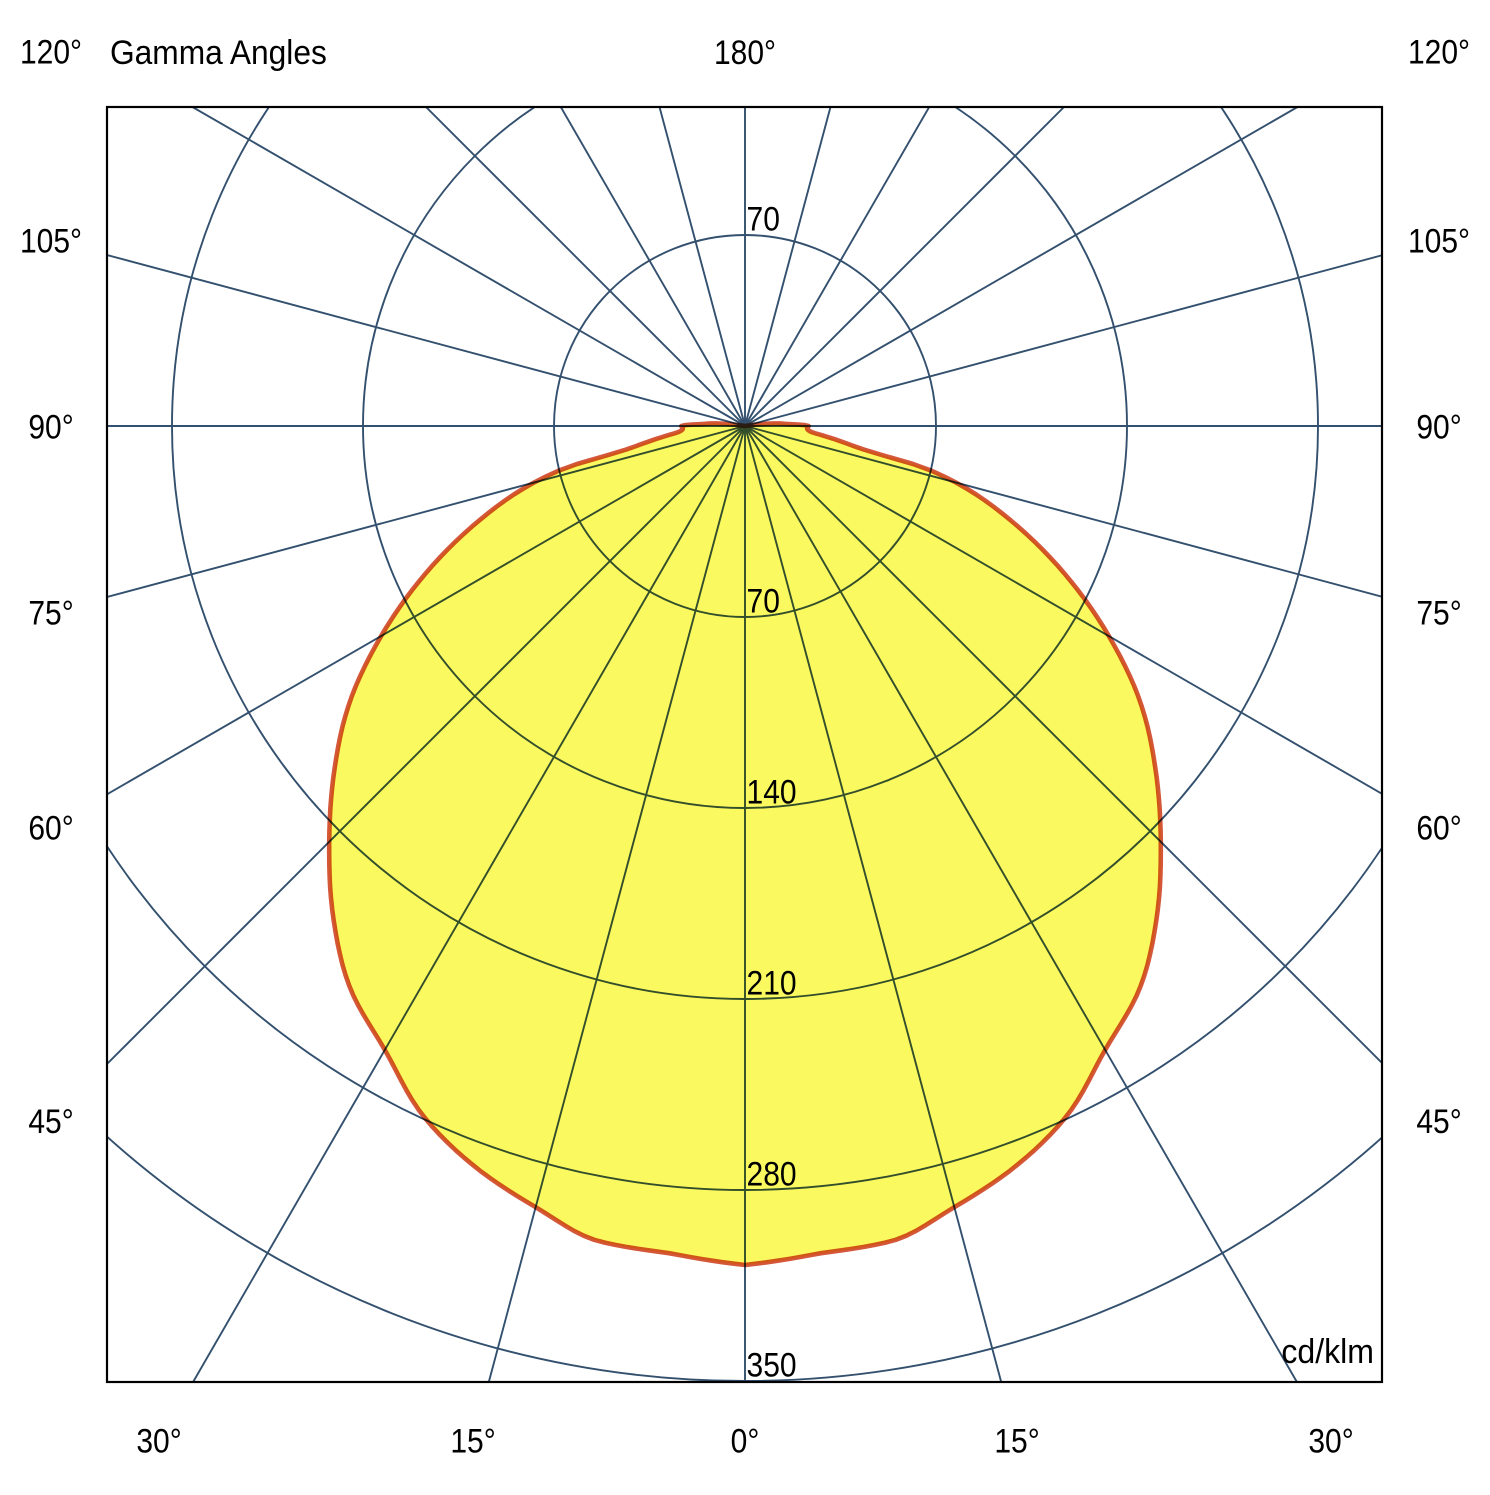 Image resolution: width=1490 pixels, height=1495 pixels. What do you see at coordinates (745, 1441) in the screenshot?
I see `svg-text: 0°` at bounding box center [745, 1441].